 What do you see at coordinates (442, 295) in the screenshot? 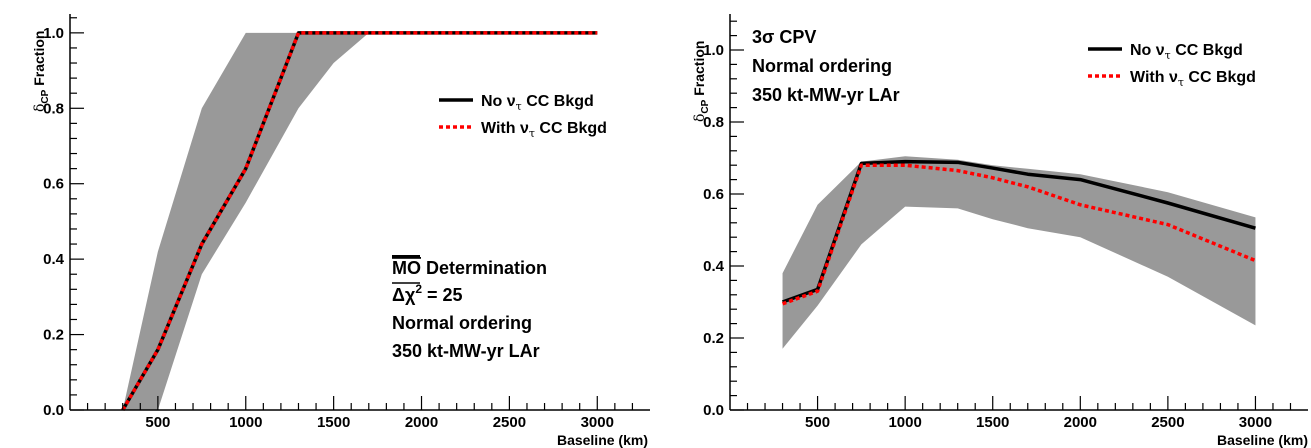
I see `annotation-eq: = 25` at bounding box center [442, 295].